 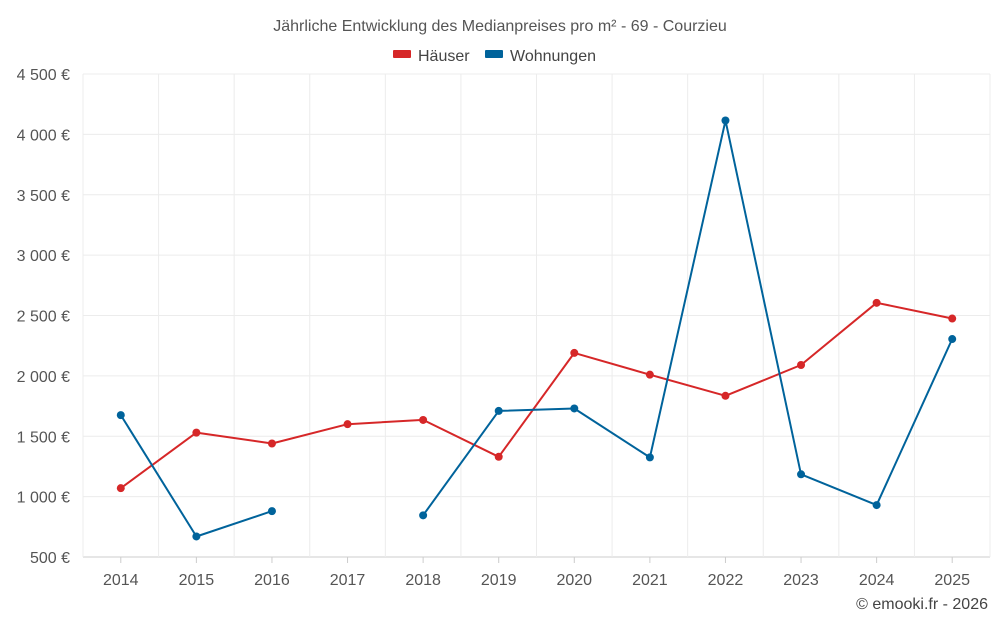 What do you see at coordinates (444, 56) in the screenshot?
I see `legend-label-haeuser: Häuser` at bounding box center [444, 56].